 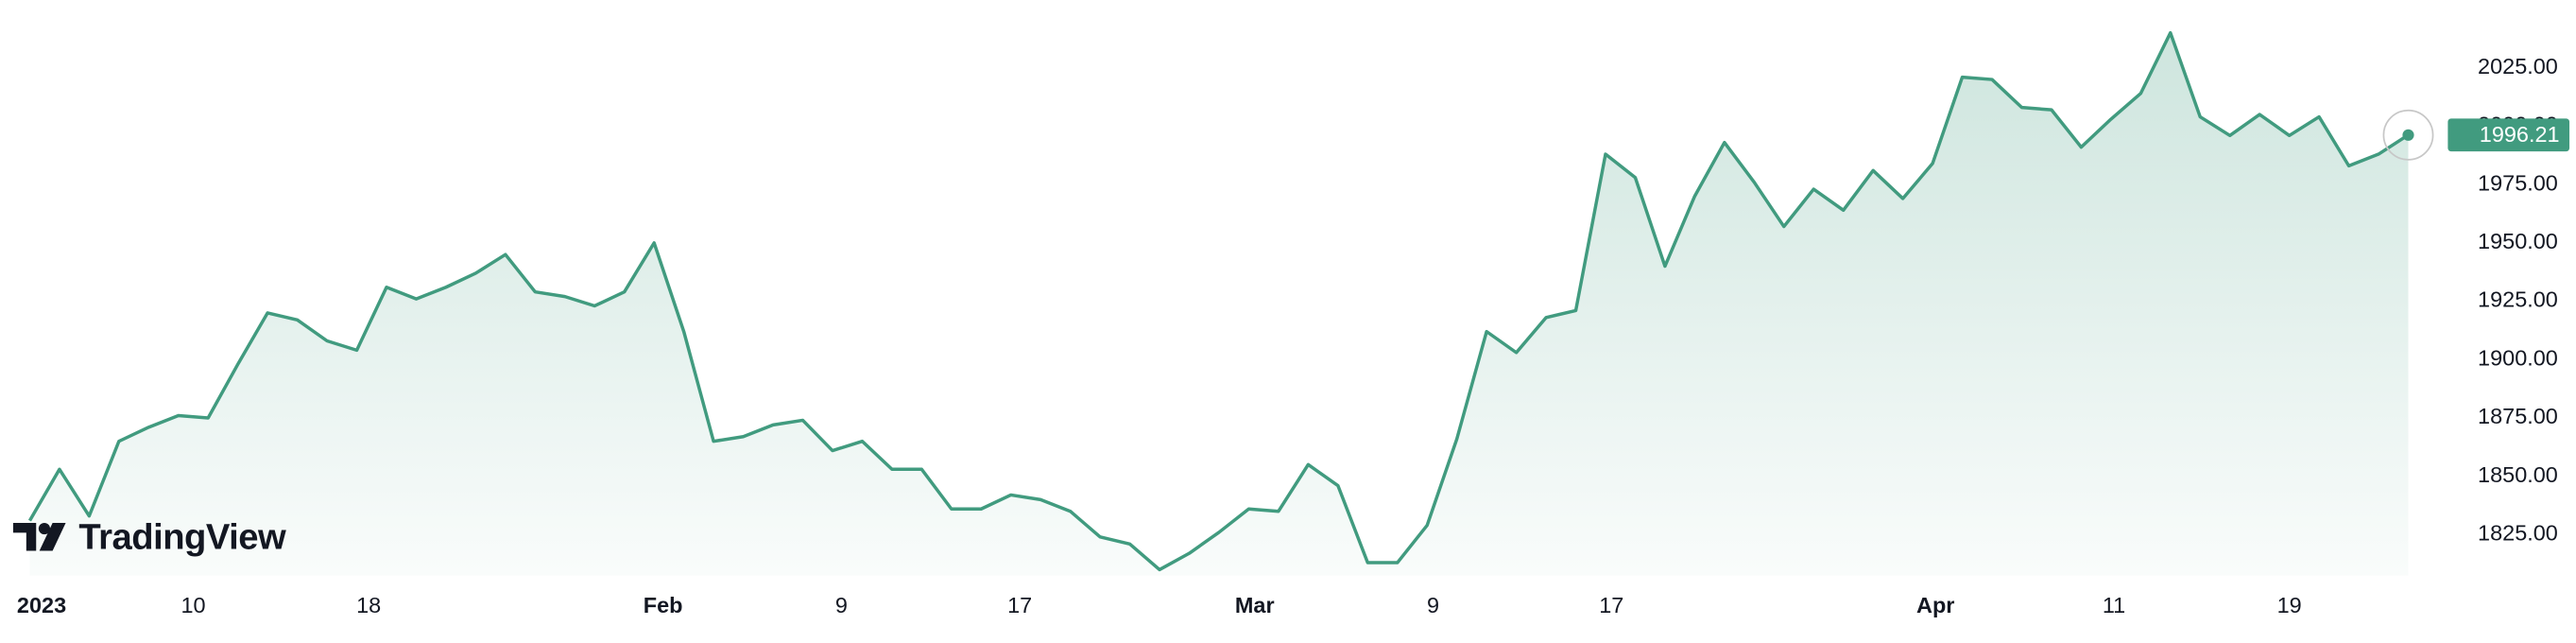 I want to click on x-tick-label: Feb, so click(x=663, y=605).